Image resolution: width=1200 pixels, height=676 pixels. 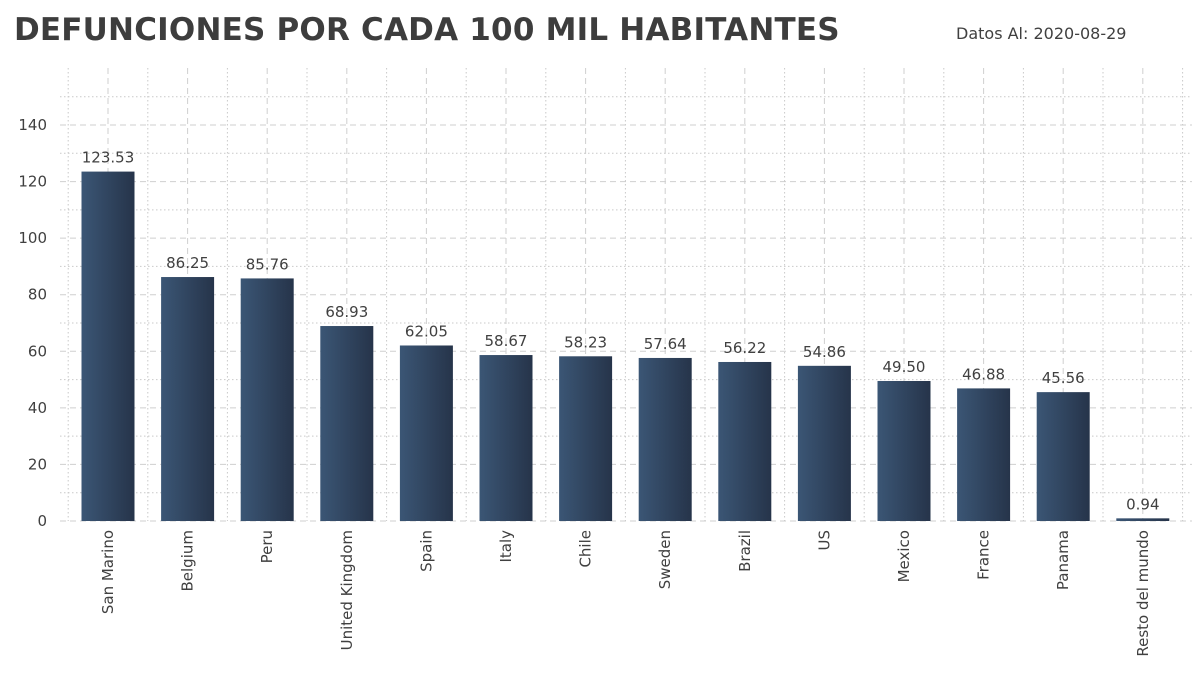 I want to click on y-tick-label: 0, so click(x=42, y=521).